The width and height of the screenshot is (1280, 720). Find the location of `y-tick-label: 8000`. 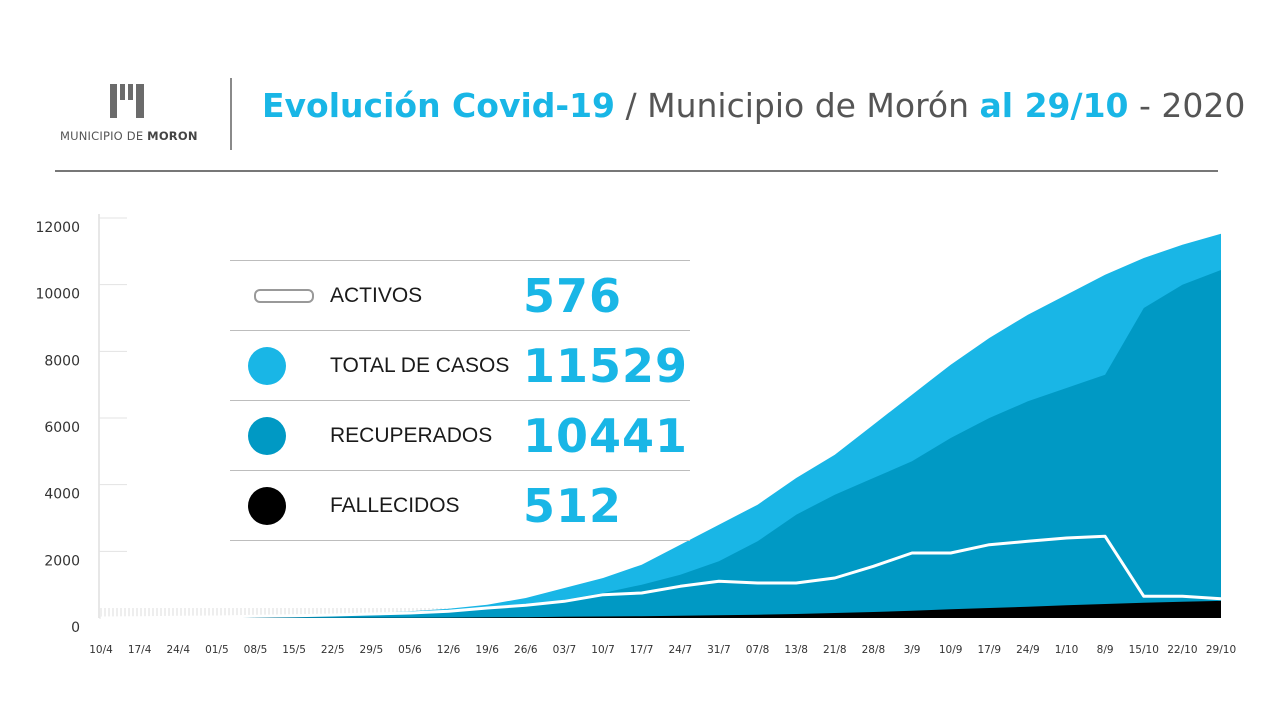

y-tick-label: 8000 is located at coordinates (62, 361).